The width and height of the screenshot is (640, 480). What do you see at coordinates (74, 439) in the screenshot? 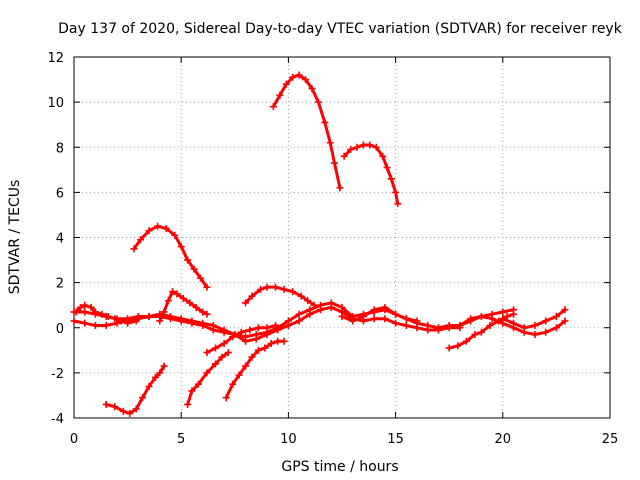
I see `x-tick-label: 0` at bounding box center [74, 439].